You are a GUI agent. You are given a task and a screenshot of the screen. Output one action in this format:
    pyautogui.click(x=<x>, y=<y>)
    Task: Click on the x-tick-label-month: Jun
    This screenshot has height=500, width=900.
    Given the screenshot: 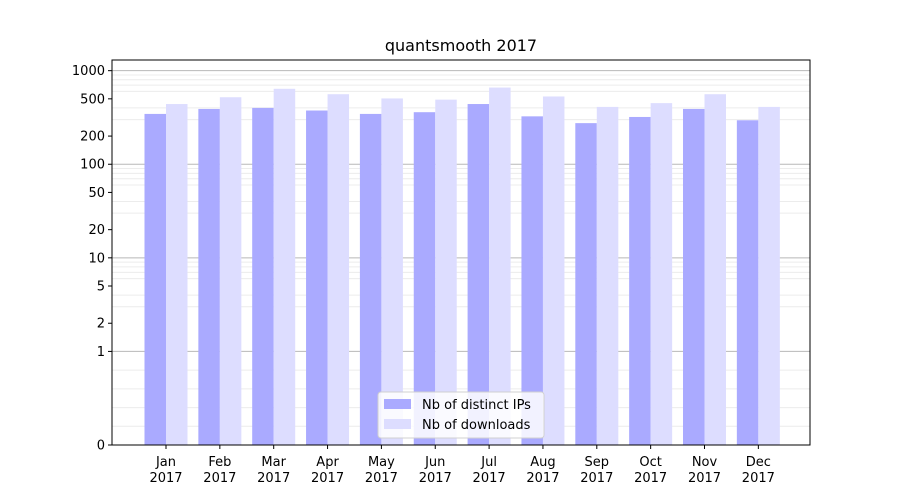 What is the action you would take?
    pyautogui.click(x=434, y=462)
    